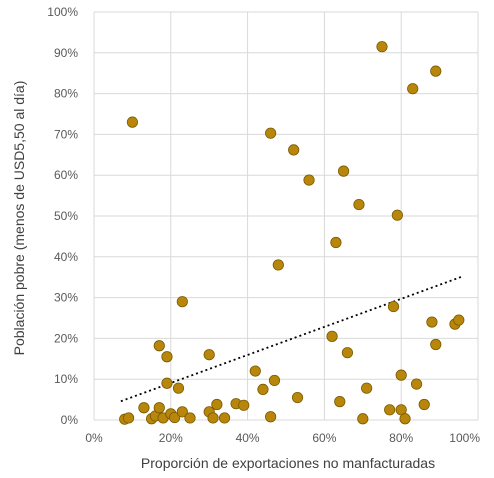 This screenshot has height=478, width=494. Describe the element at coordinates (66, 134) in the screenshot. I see `y-tick-label: 70%` at that location.